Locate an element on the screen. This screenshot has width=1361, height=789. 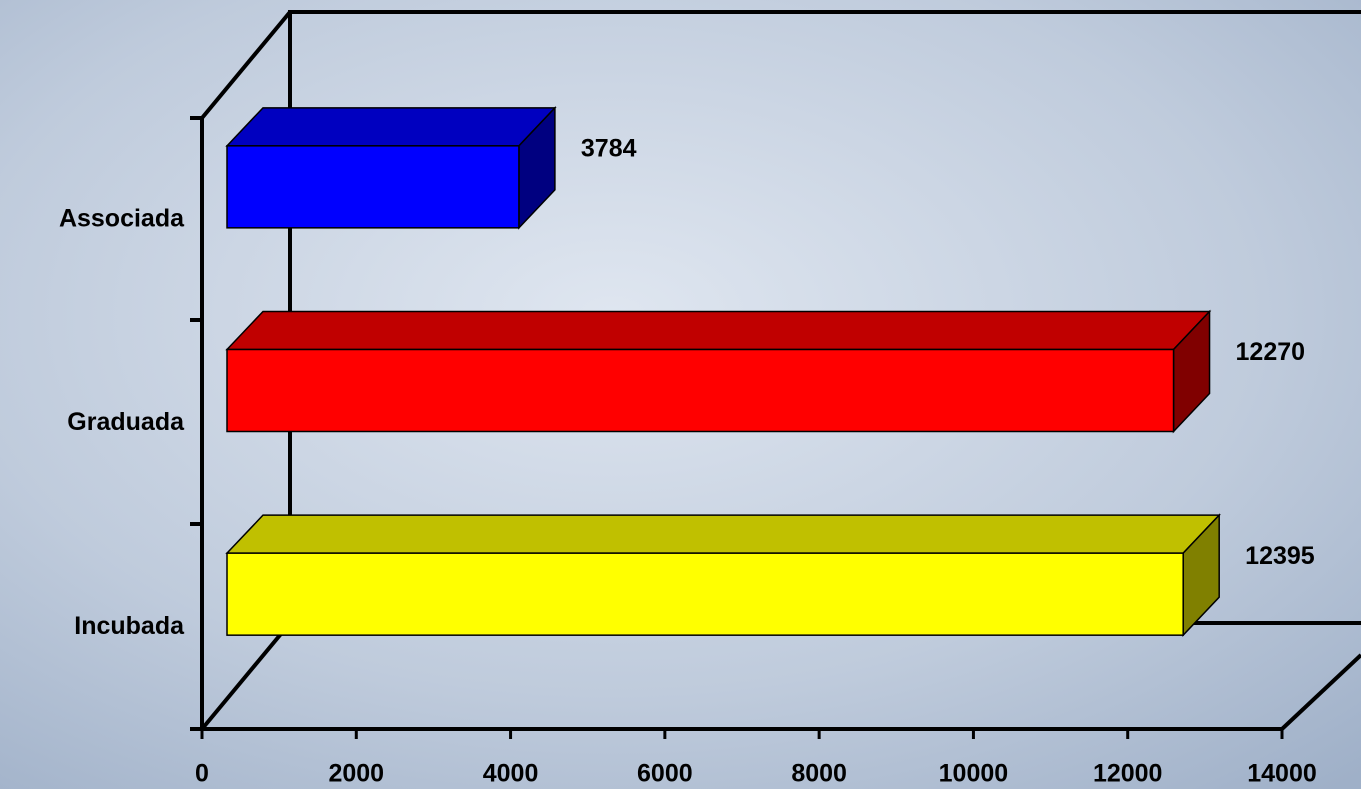
x-tick-label: 2000 is located at coordinates (356, 774).